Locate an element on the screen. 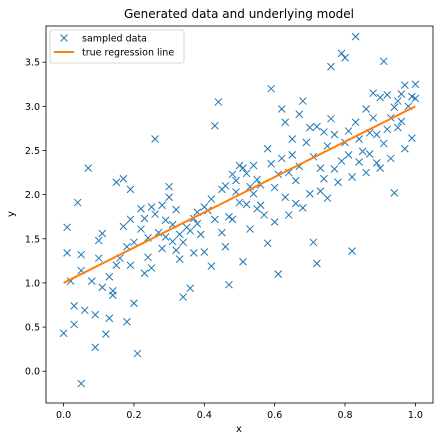 The width and height of the screenshot is (445, 441). x-tick-label: 0.2 is located at coordinates (133, 415).